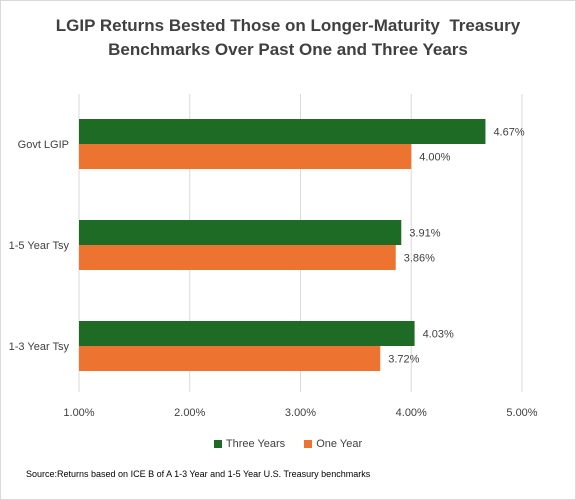 Image resolution: width=576 pixels, height=500 pixels. I want to click on data-label: 3.72%, so click(403, 360).